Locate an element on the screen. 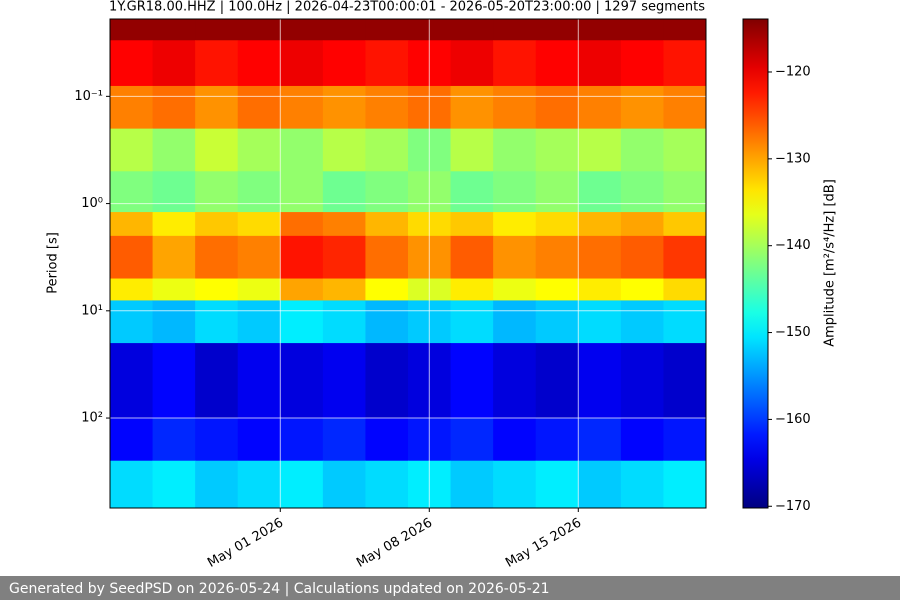 The image size is (900, 602). y-axis-label: Period [s] is located at coordinates (53, 263).